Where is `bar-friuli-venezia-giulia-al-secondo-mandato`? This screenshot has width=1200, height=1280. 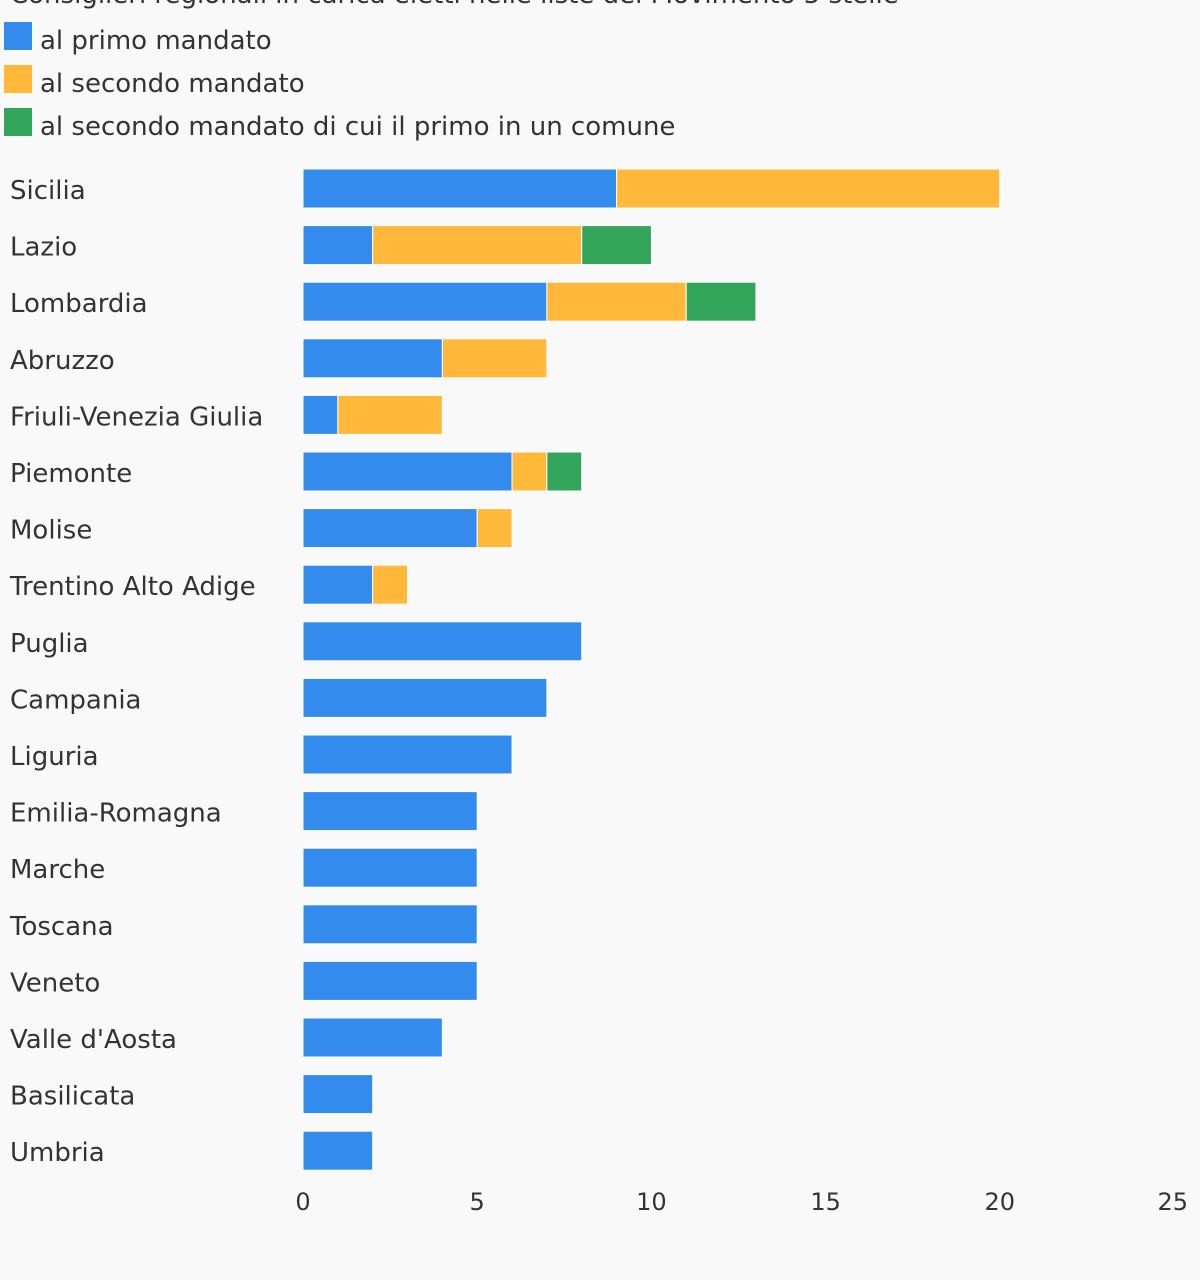
bar-friuli-venezia-giulia-al-secondo-mandato is located at coordinates (390, 414).